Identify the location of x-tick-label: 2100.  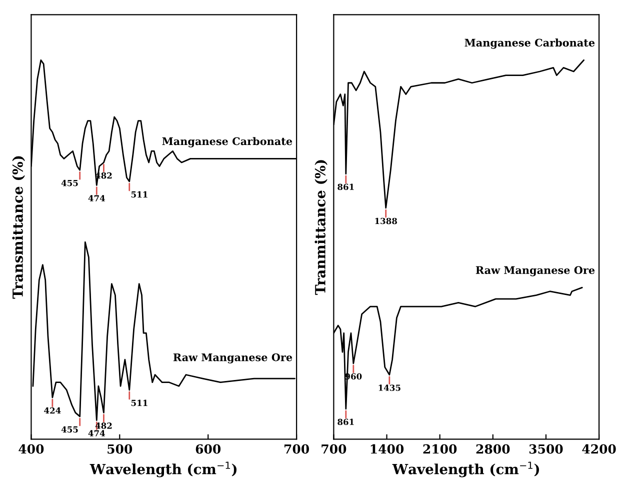
(440, 449).